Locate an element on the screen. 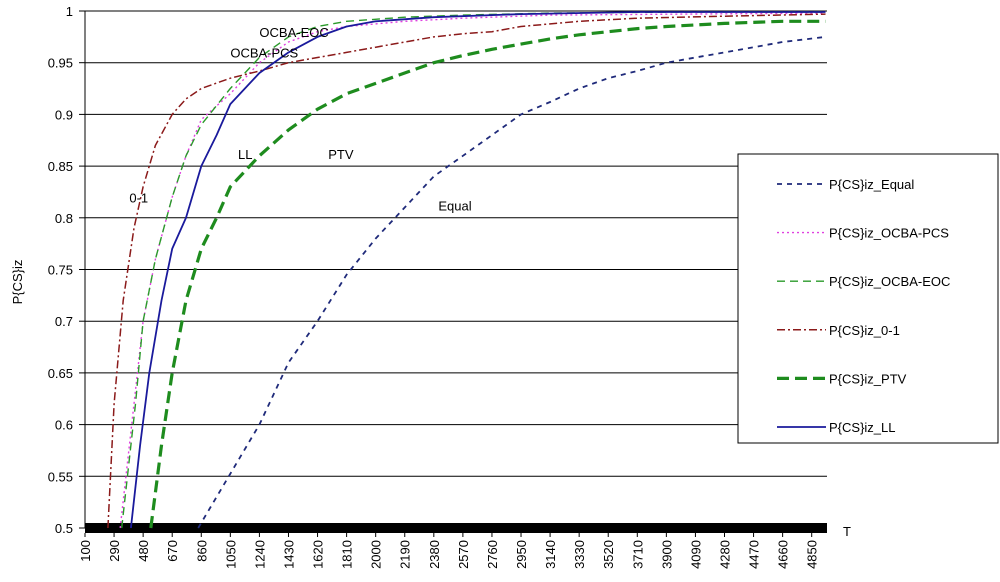  x-tick-label: 2190 is located at coordinates (405, 554).